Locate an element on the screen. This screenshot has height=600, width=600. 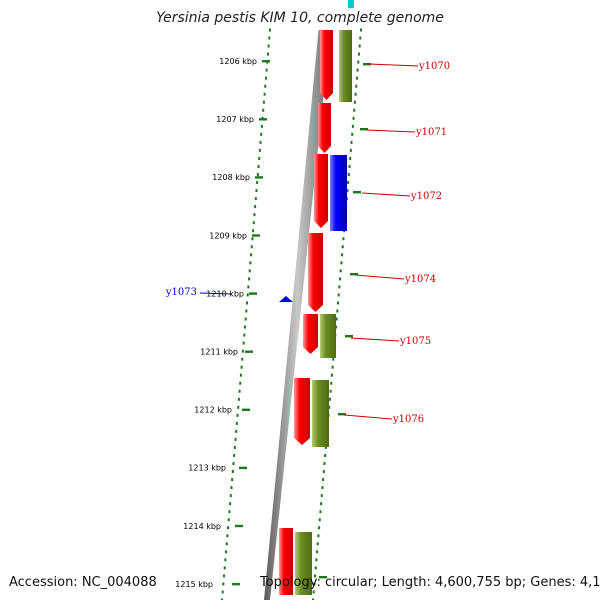
feature-label-text: y1074 is located at coordinates (420, 279).